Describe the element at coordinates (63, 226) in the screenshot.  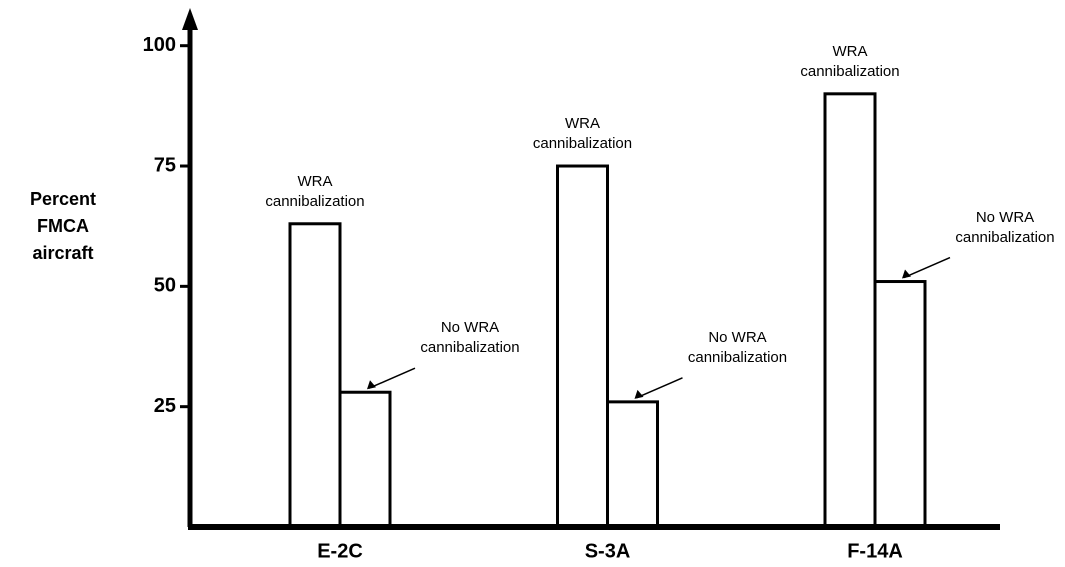
I see `y-axis-label: Percent FMCA aircraft` at that location.